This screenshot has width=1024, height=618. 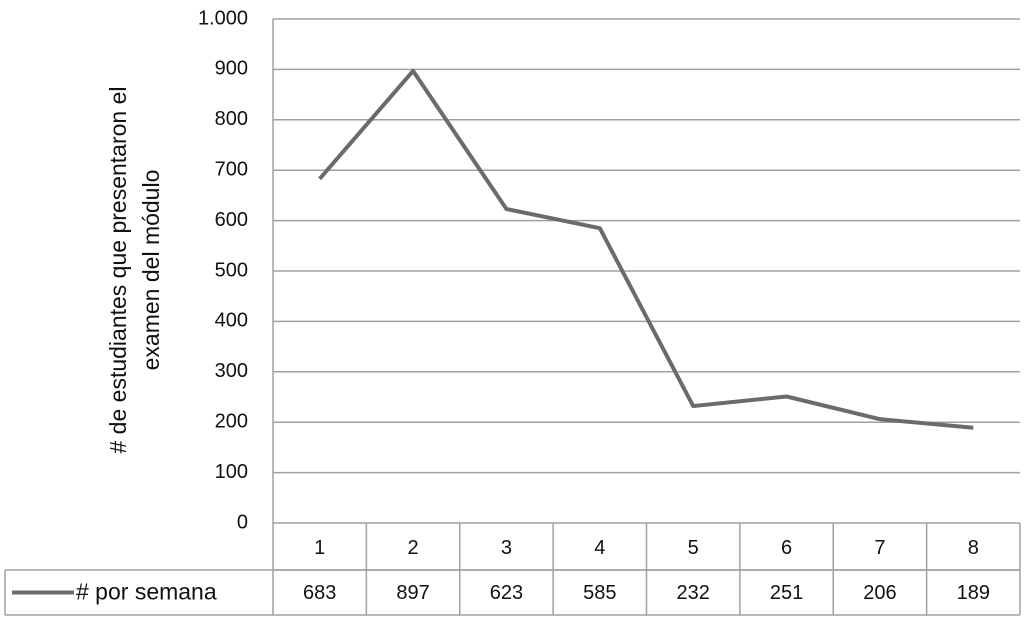 I want to click on y-tick-label: 300, so click(x=231, y=371).